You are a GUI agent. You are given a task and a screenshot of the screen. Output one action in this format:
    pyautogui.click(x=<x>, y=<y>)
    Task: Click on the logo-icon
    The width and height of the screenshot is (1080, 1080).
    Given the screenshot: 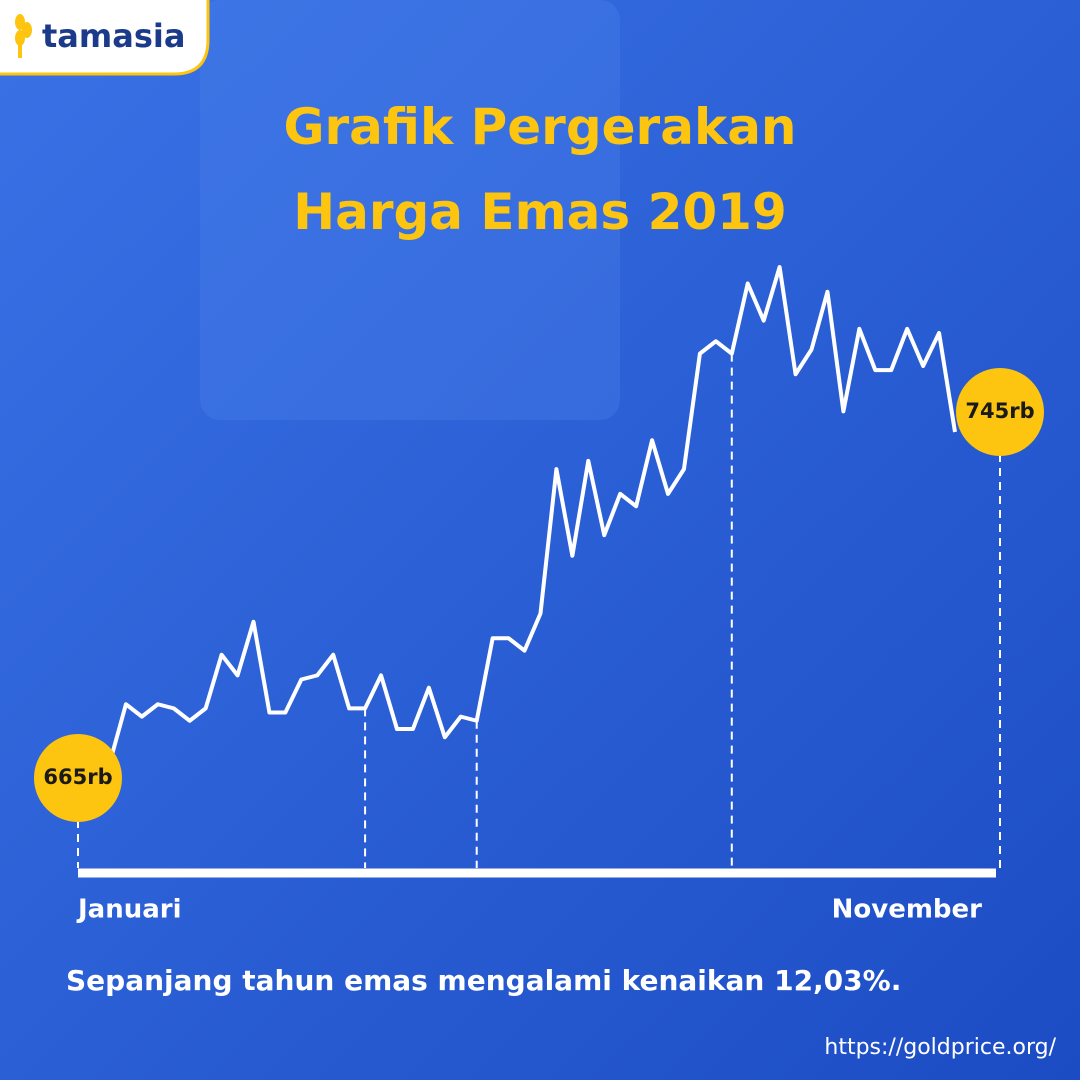 What is the action you would take?
    pyautogui.click(x=23, y=36)
    